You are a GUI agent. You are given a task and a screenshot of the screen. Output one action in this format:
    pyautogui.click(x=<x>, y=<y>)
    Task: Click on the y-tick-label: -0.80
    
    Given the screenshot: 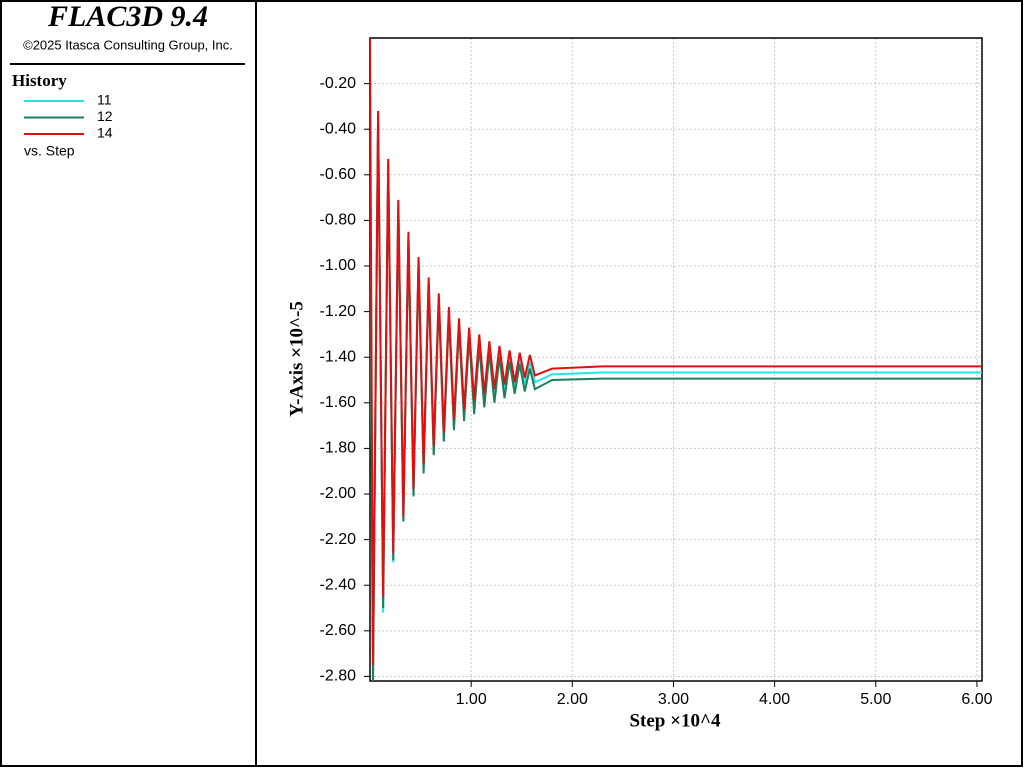 What is the action you would take?
    pyautogui.click(x=338, y=220)
    